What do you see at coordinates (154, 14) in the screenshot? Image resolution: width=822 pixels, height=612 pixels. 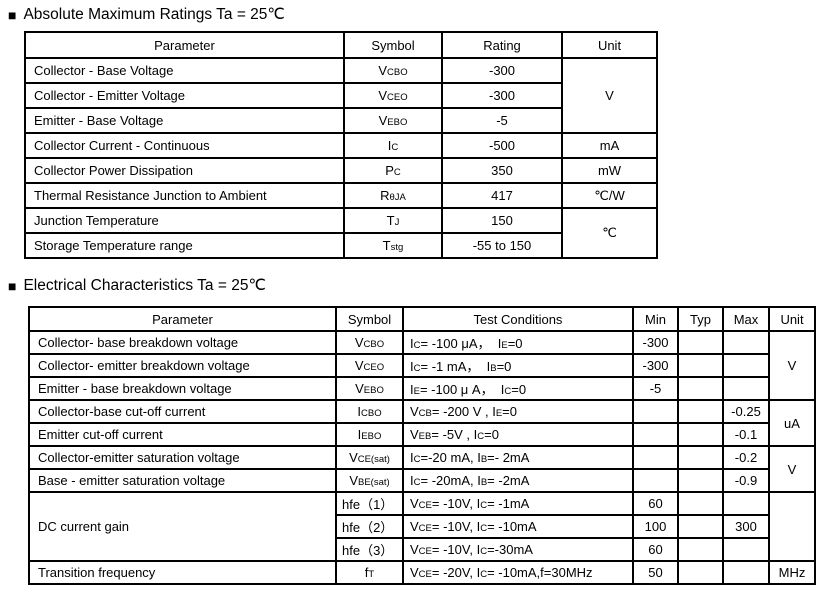 I see `abs-max-title-text: Absolute Maximum Ratings Ta = 25℃` at bounding box center [154, 14].